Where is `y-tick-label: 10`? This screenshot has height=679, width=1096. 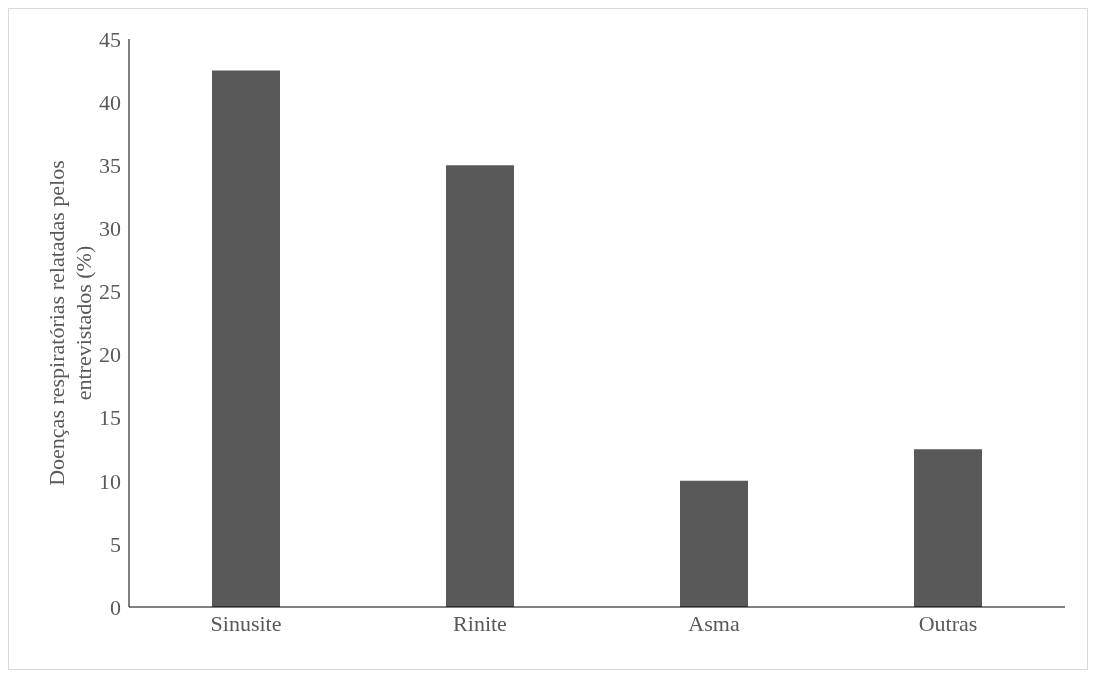
y-tick-label: 10 is located at coordinates (110, 481).